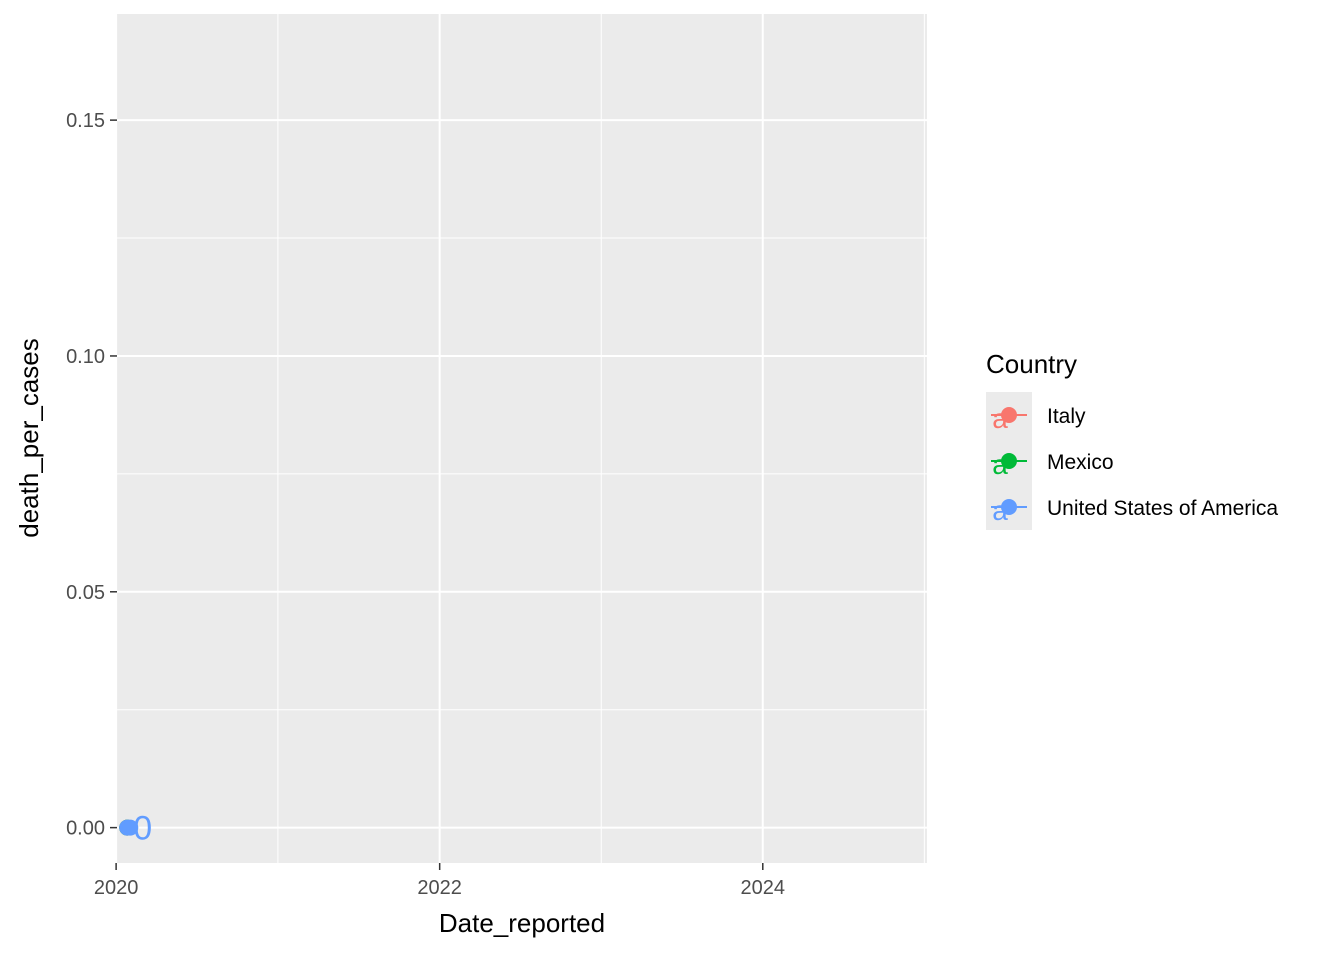 The image size is (1344, 960). I want to click on data-marks: 0, so click(135, 829).